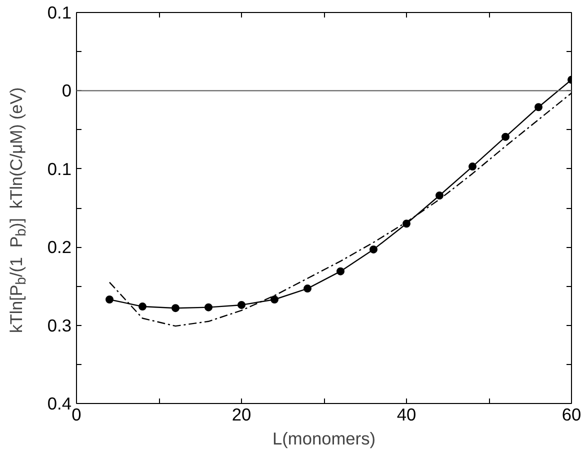  Describe the element at coordinates (67, 90) in the screenshot. I see `y-tick-label: 0` at that location.